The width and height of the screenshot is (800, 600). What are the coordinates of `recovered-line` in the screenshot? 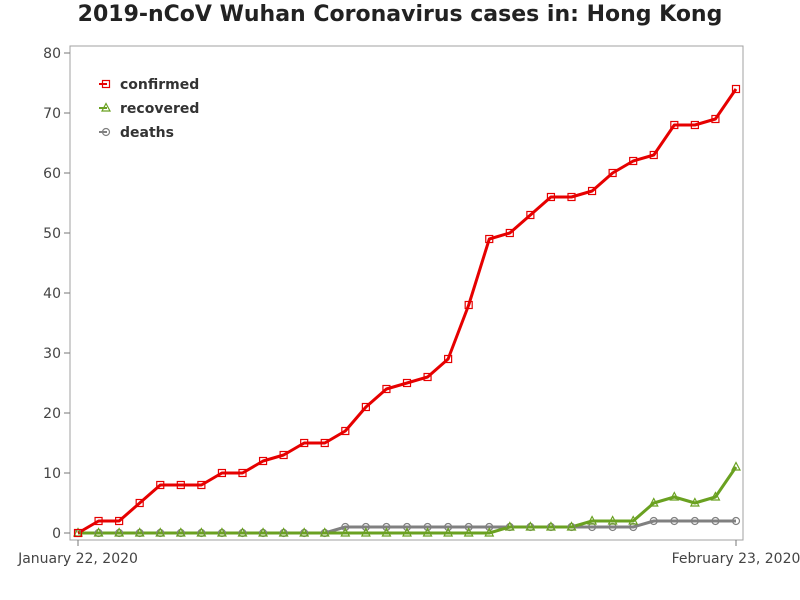 It's located at (408, 500).